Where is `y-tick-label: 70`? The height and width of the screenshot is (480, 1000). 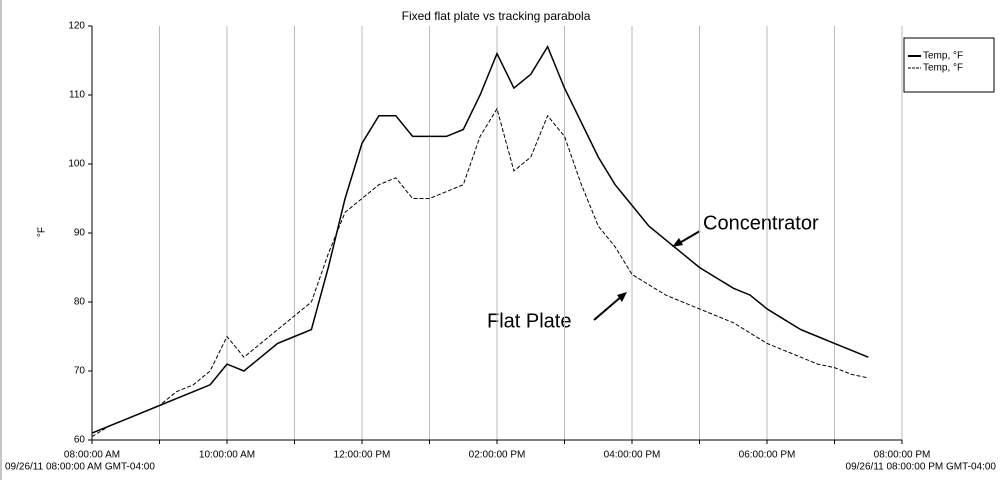 y-tick-label: 70 is located at coordinates (80, 371).